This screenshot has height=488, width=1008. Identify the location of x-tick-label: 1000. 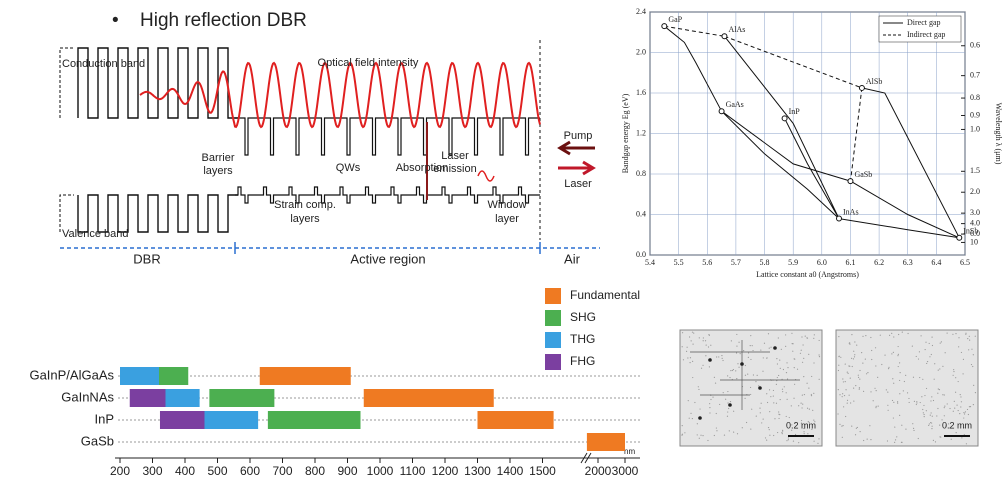
(380, 471).